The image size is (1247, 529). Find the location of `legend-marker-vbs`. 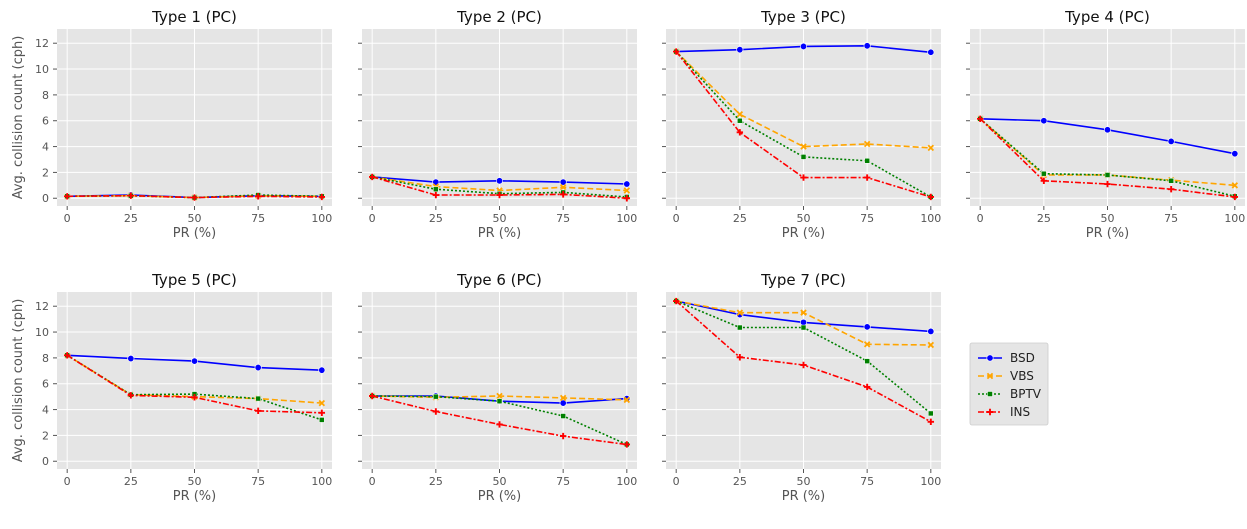

legend-marker-vbs is located at coordinates (990, 376).